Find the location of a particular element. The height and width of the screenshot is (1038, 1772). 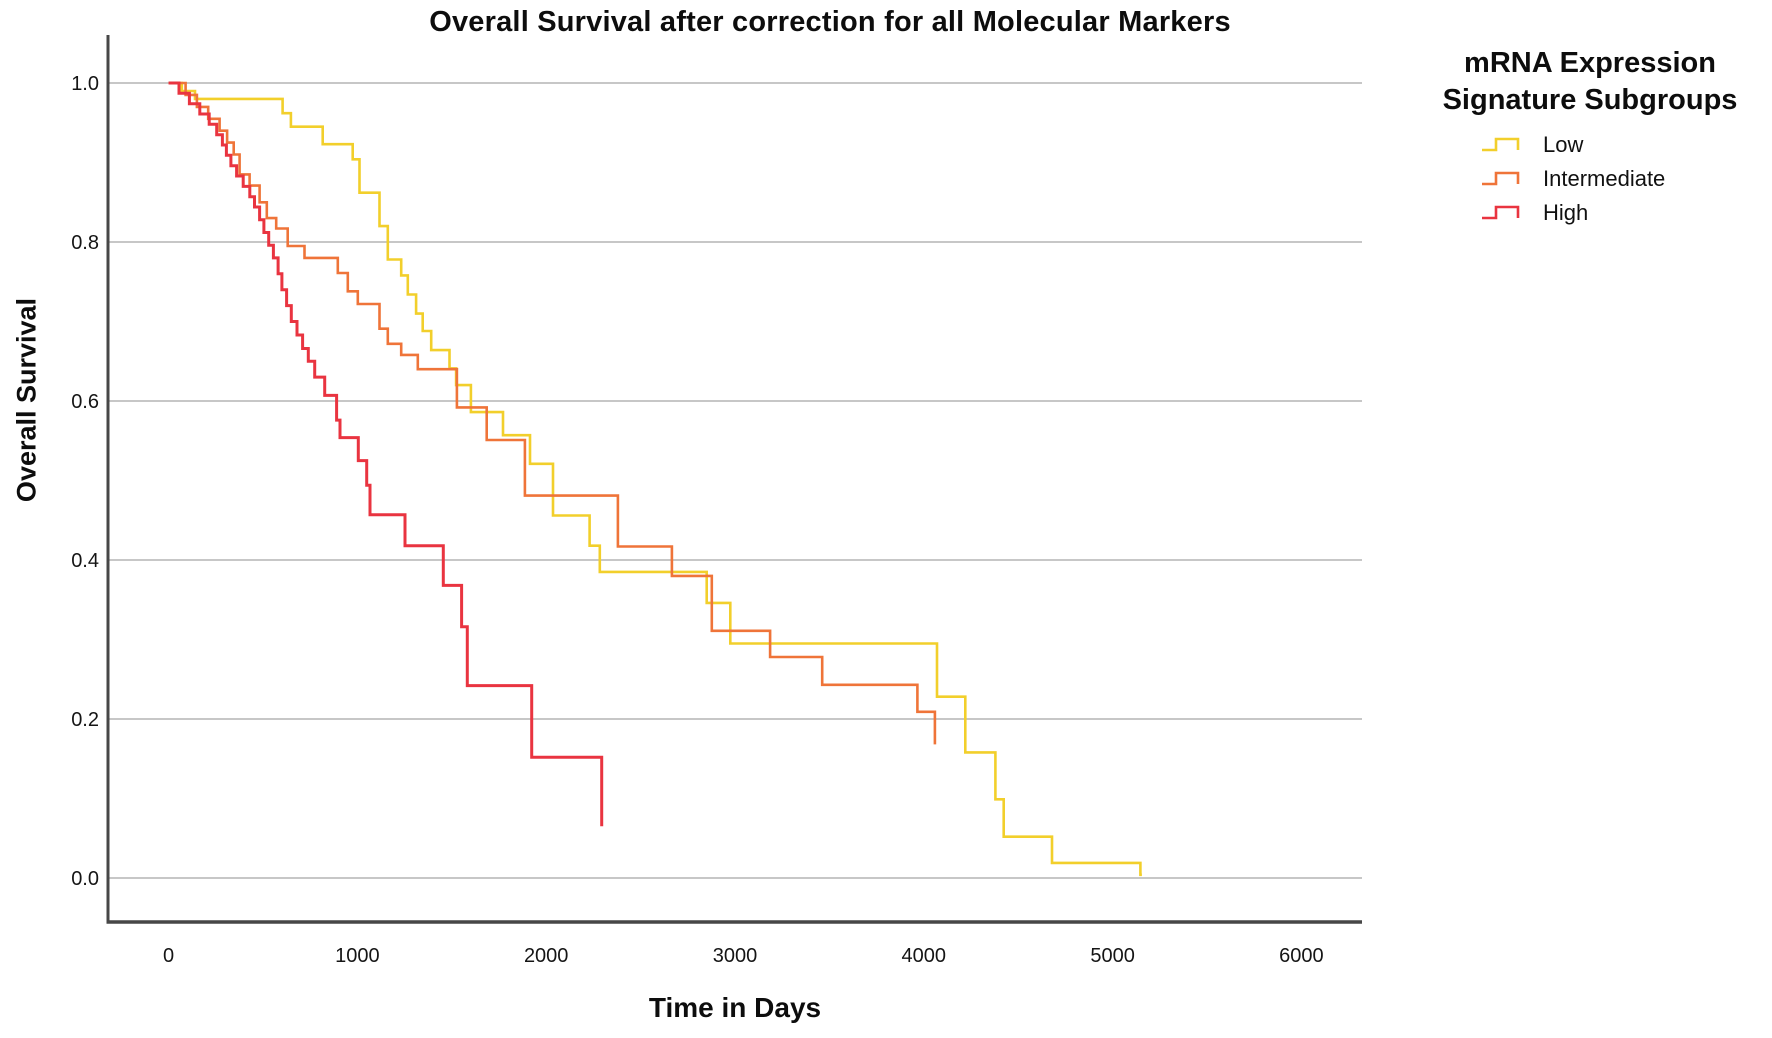

x-tick-label-0: 0 is located at coordinates (168, 956).